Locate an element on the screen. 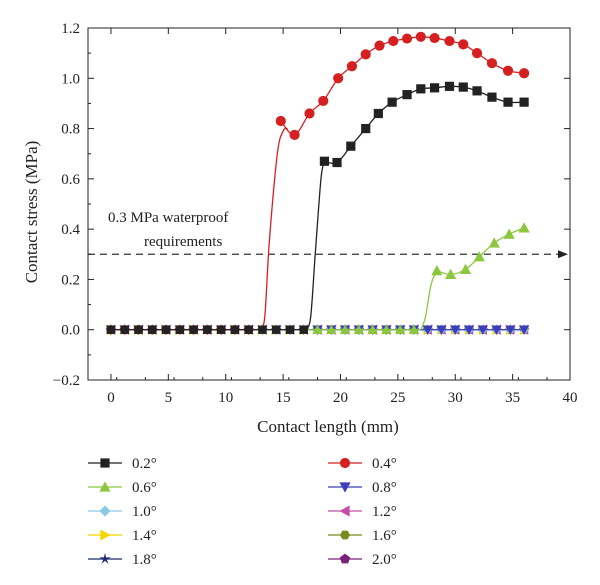 This screenshot has width=600, height=585. x-axis-title: Contact length (mm) is located at coordinates (328, 426).